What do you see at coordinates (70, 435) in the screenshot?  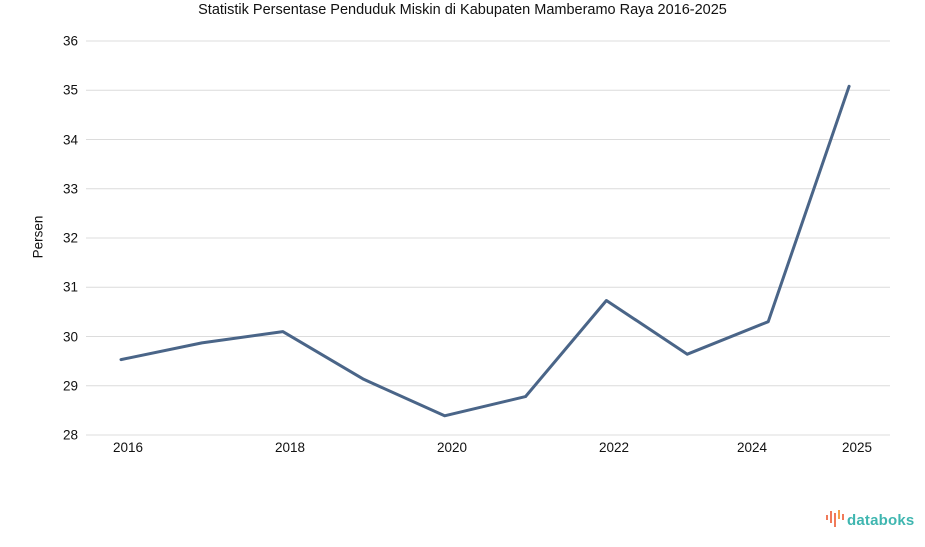 I see `y-tick-label: 28` at bounding box center [70, 435].